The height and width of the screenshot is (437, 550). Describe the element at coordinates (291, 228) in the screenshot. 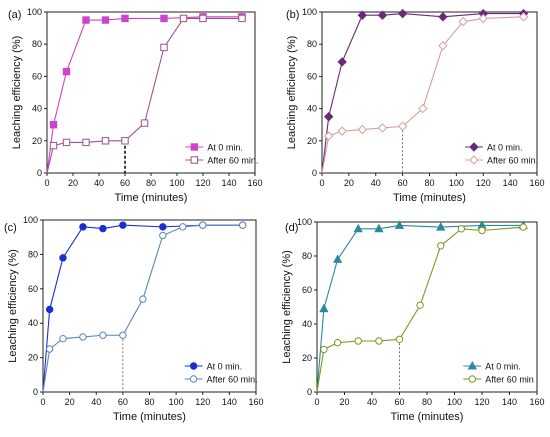

I see `panel-label: (d)` at that location.